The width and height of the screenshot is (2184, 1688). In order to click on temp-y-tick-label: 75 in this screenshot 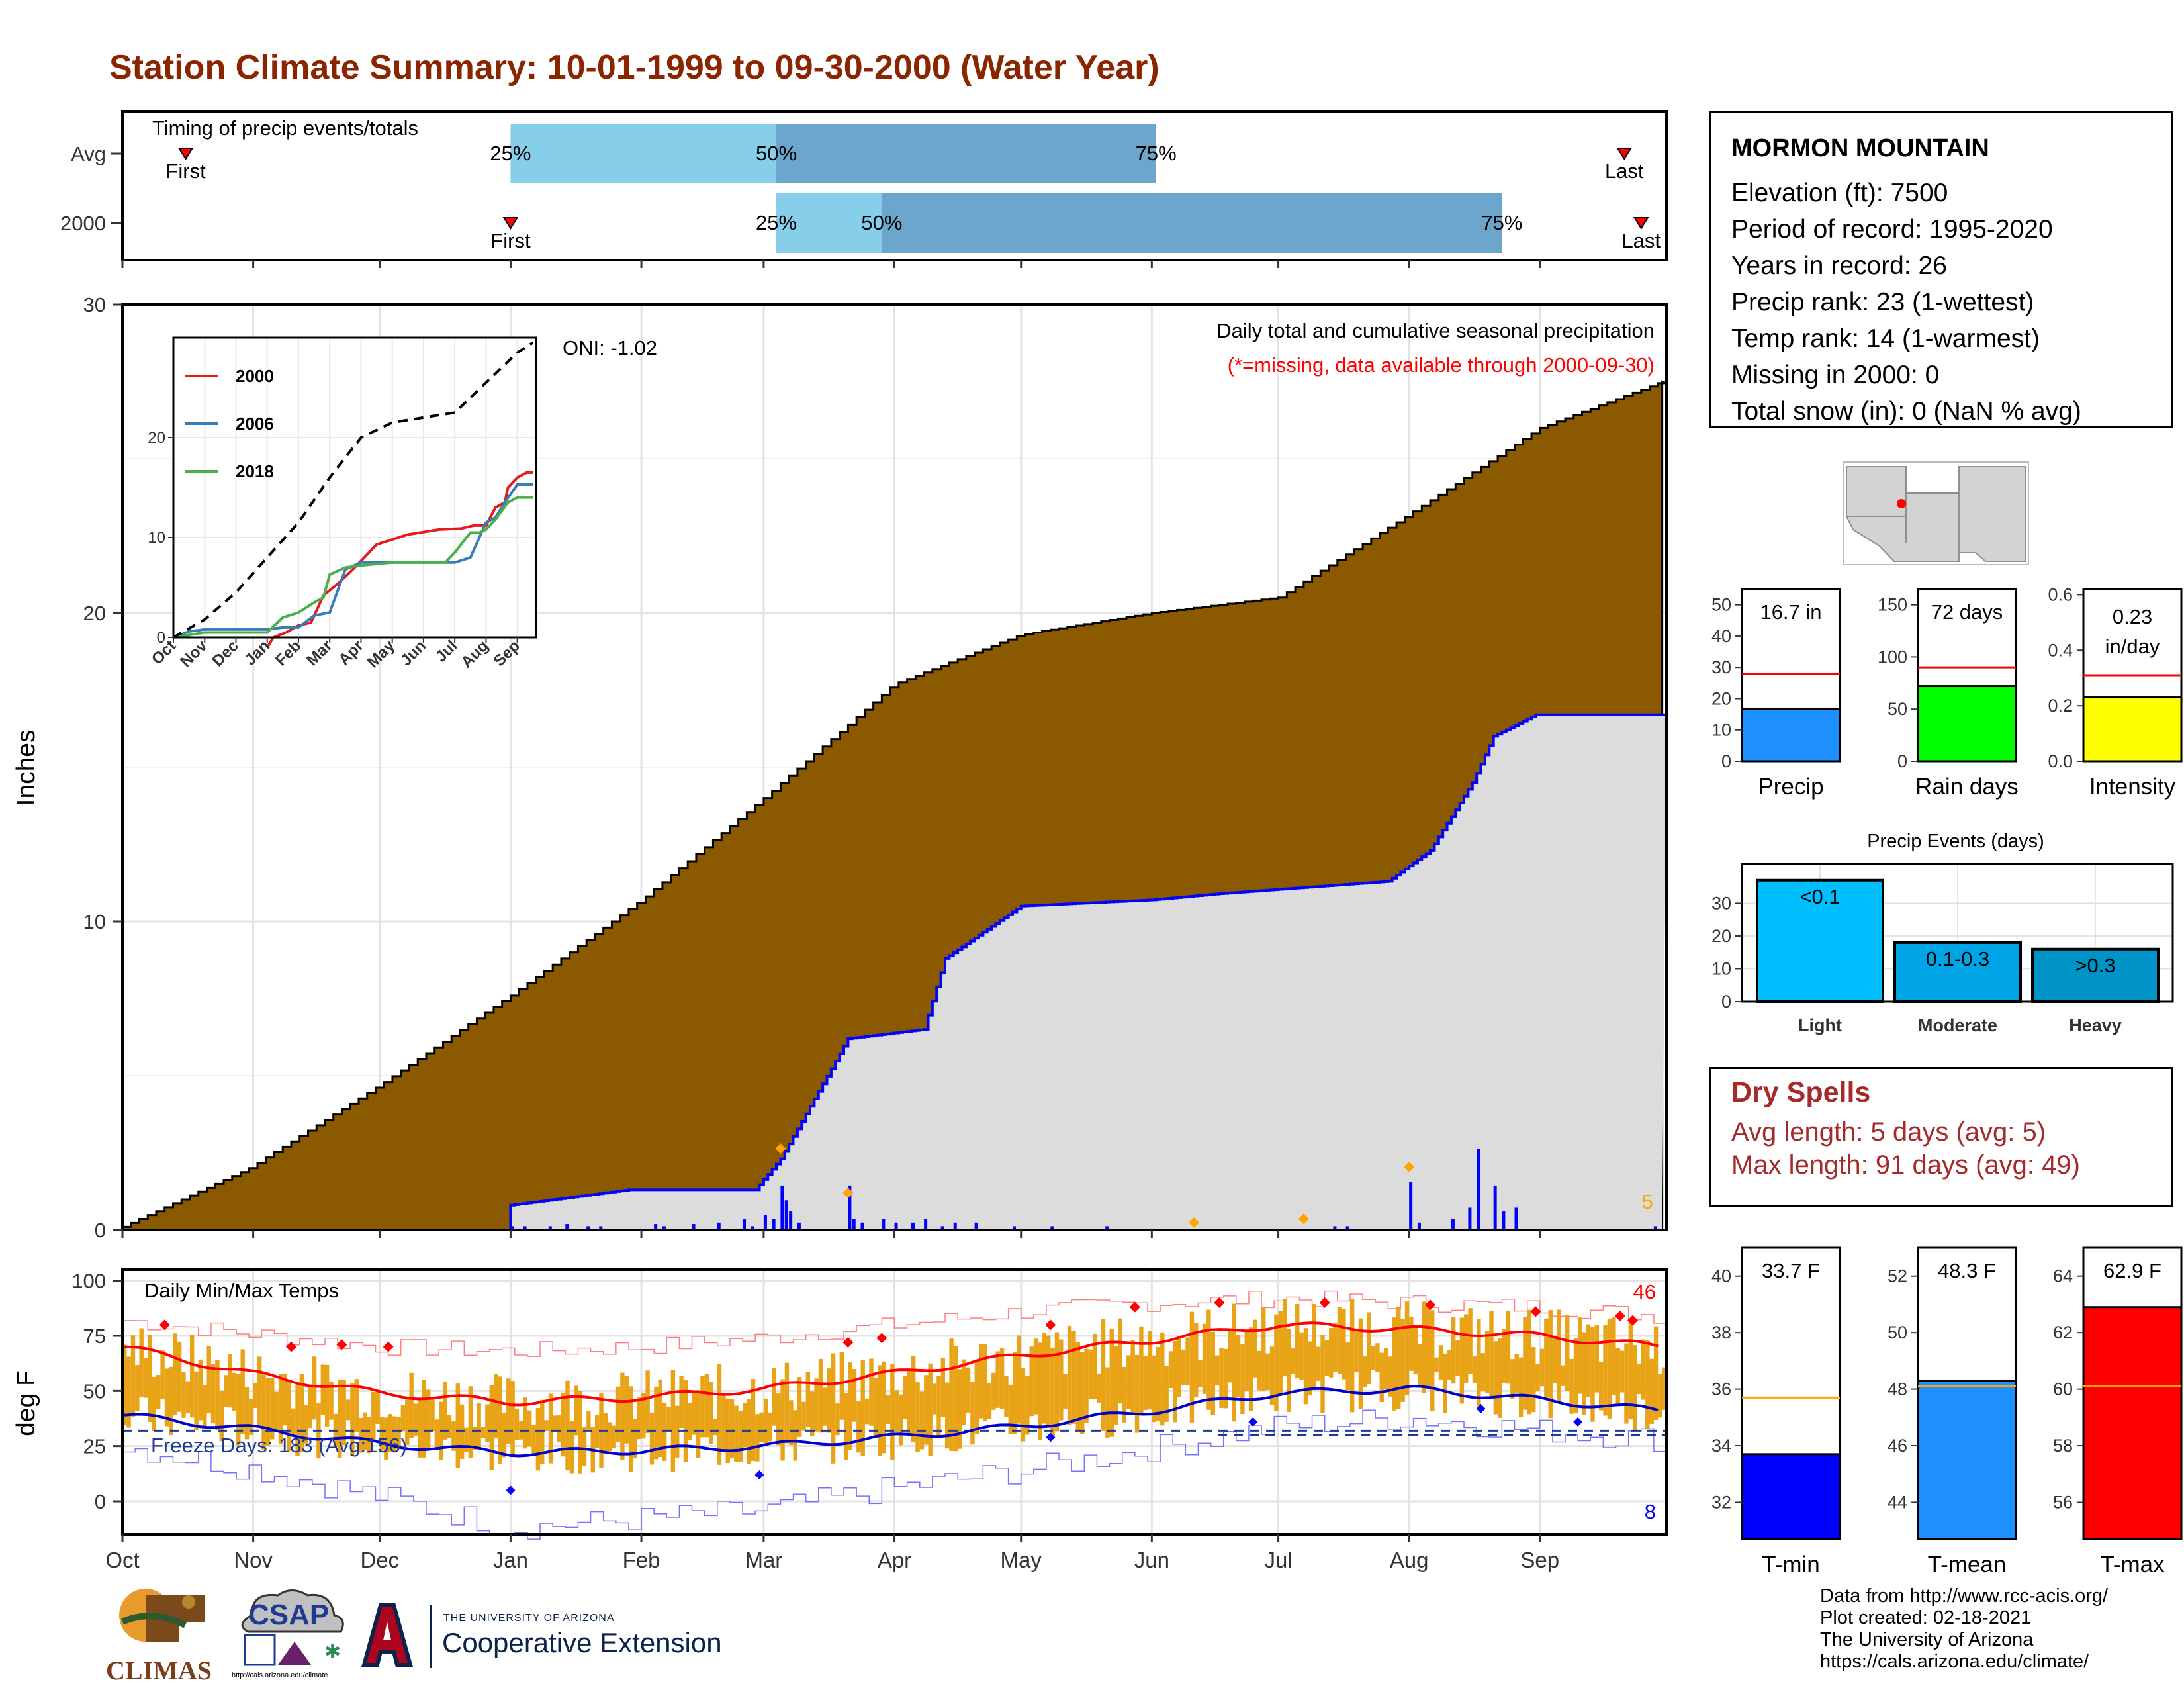, I will do `click(95, 1336)`.